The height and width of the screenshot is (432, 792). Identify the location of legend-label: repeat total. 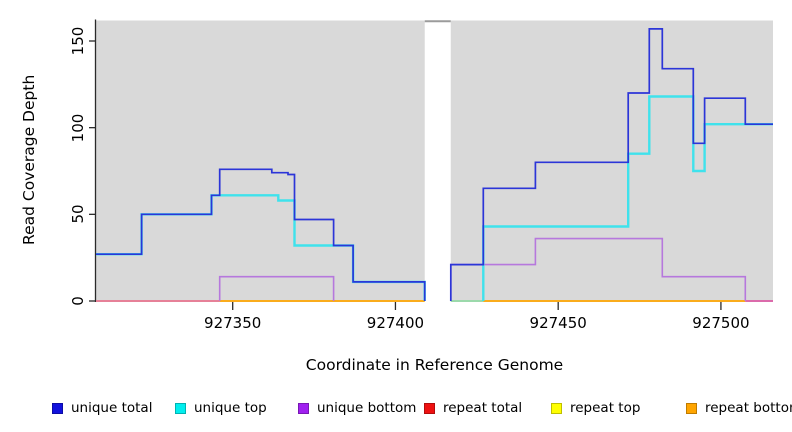
(483, 408).